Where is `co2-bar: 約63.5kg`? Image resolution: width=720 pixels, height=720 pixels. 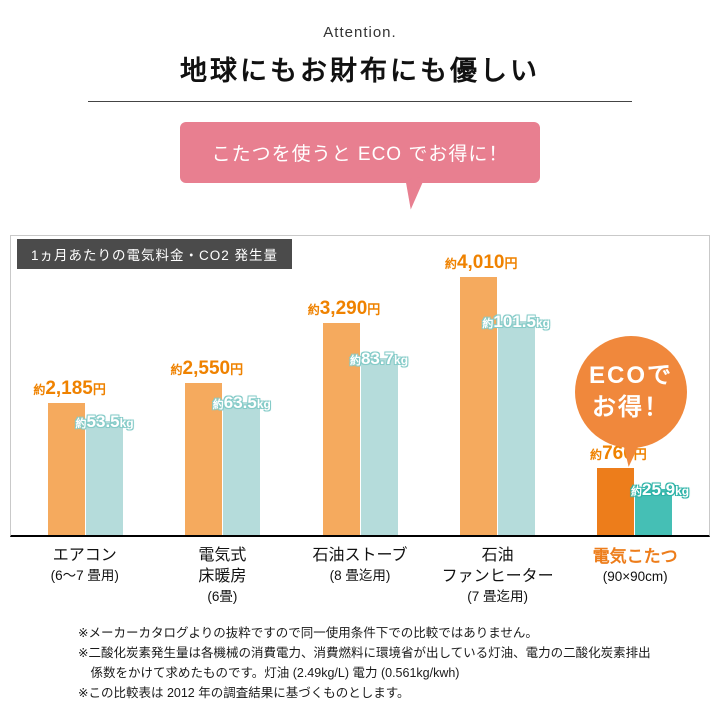
co2-bar: 約63.5kg is located at coordinates (242, 464).